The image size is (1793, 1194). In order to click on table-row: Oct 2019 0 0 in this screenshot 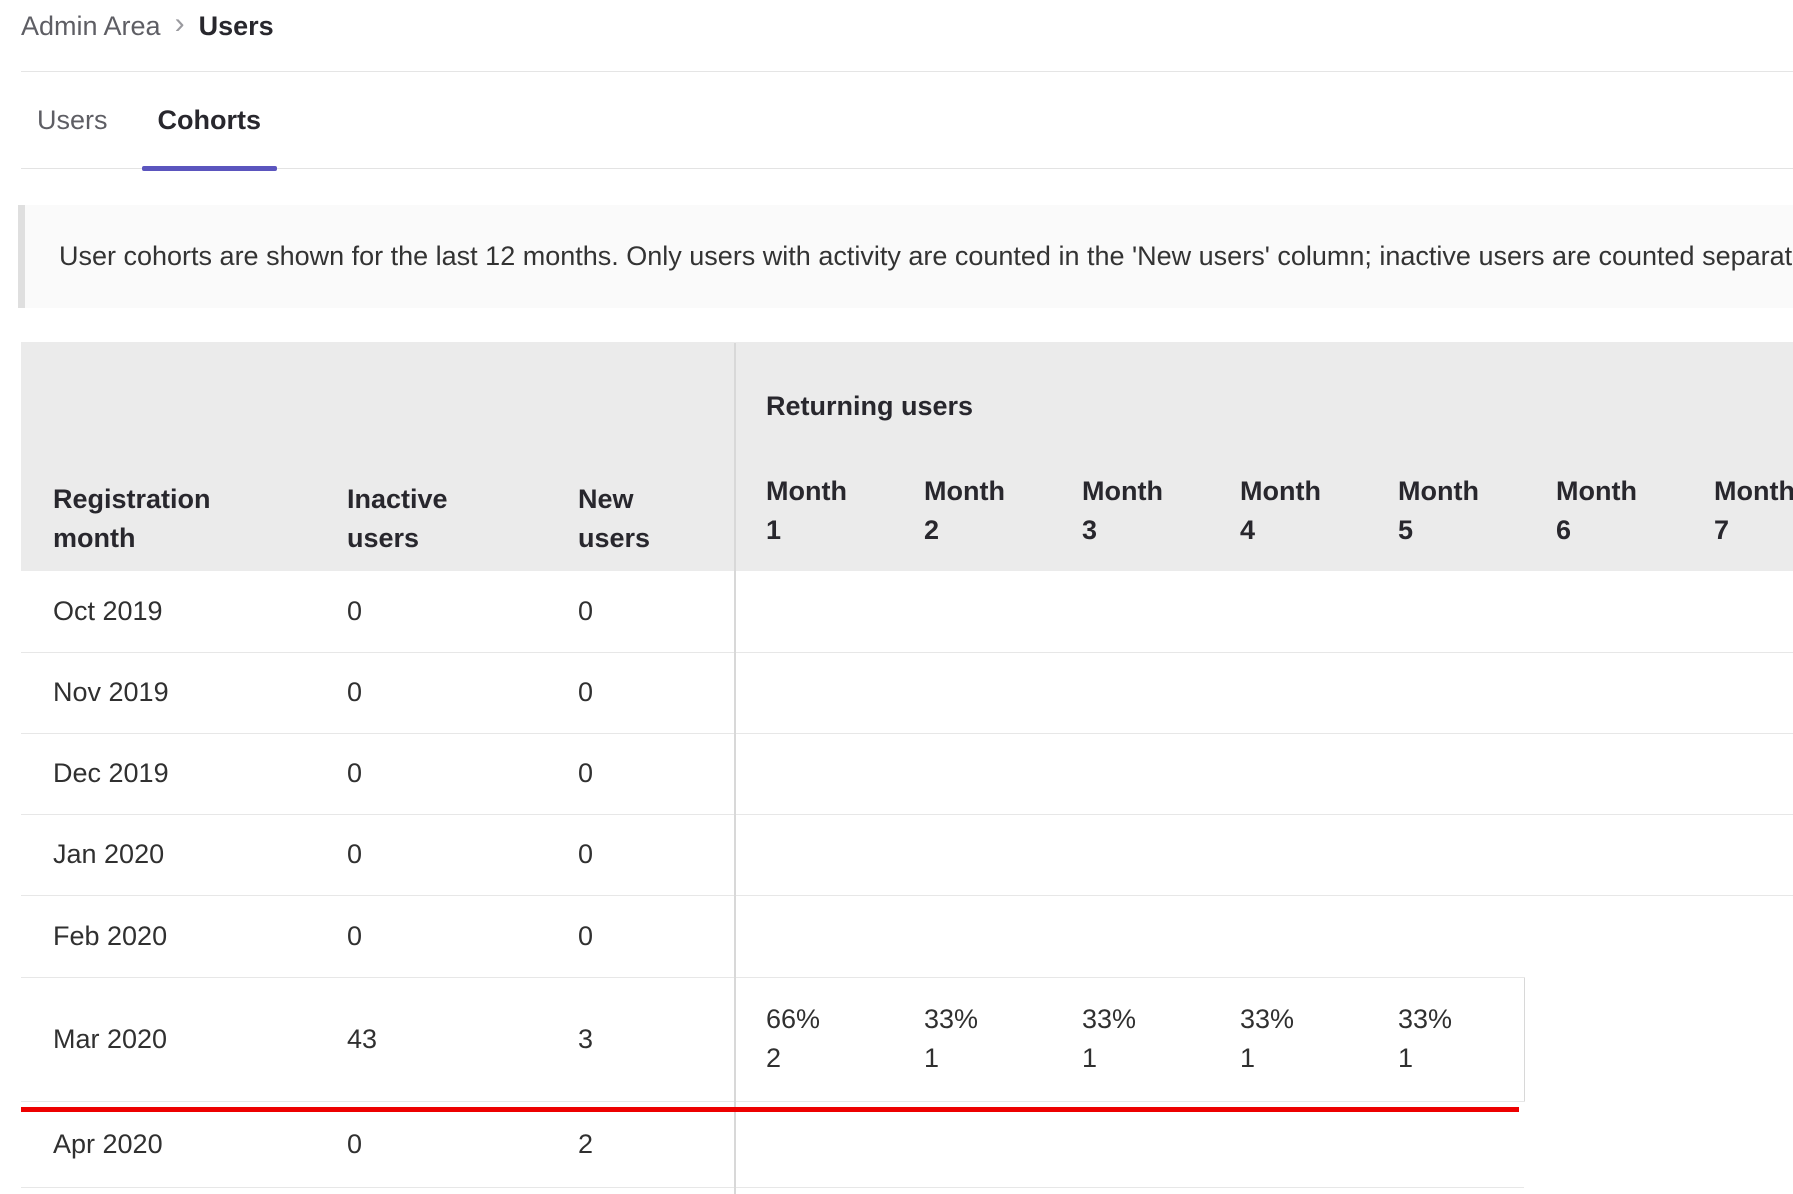, I will do `click(907, 612)`.